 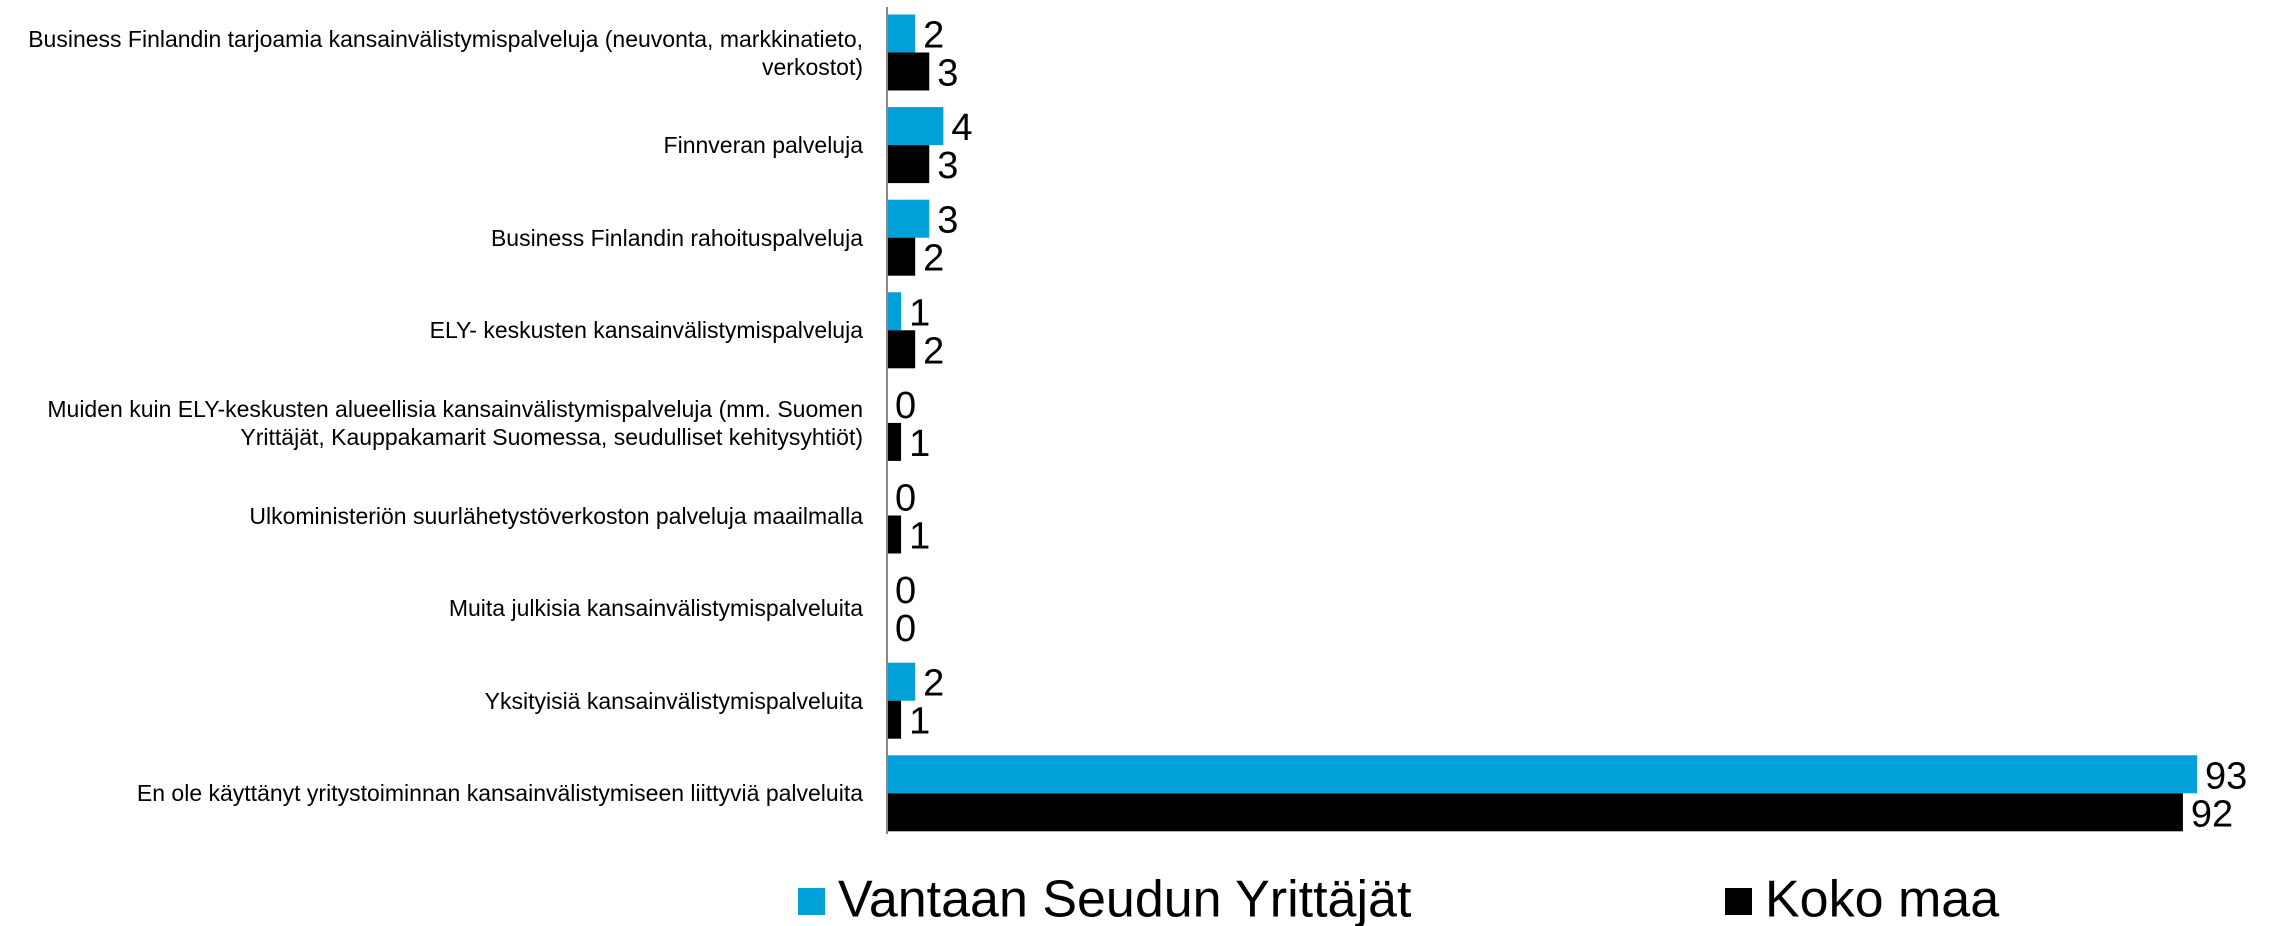 I want to click on legend-label: Koko maa, so click(x=1882, y=898).